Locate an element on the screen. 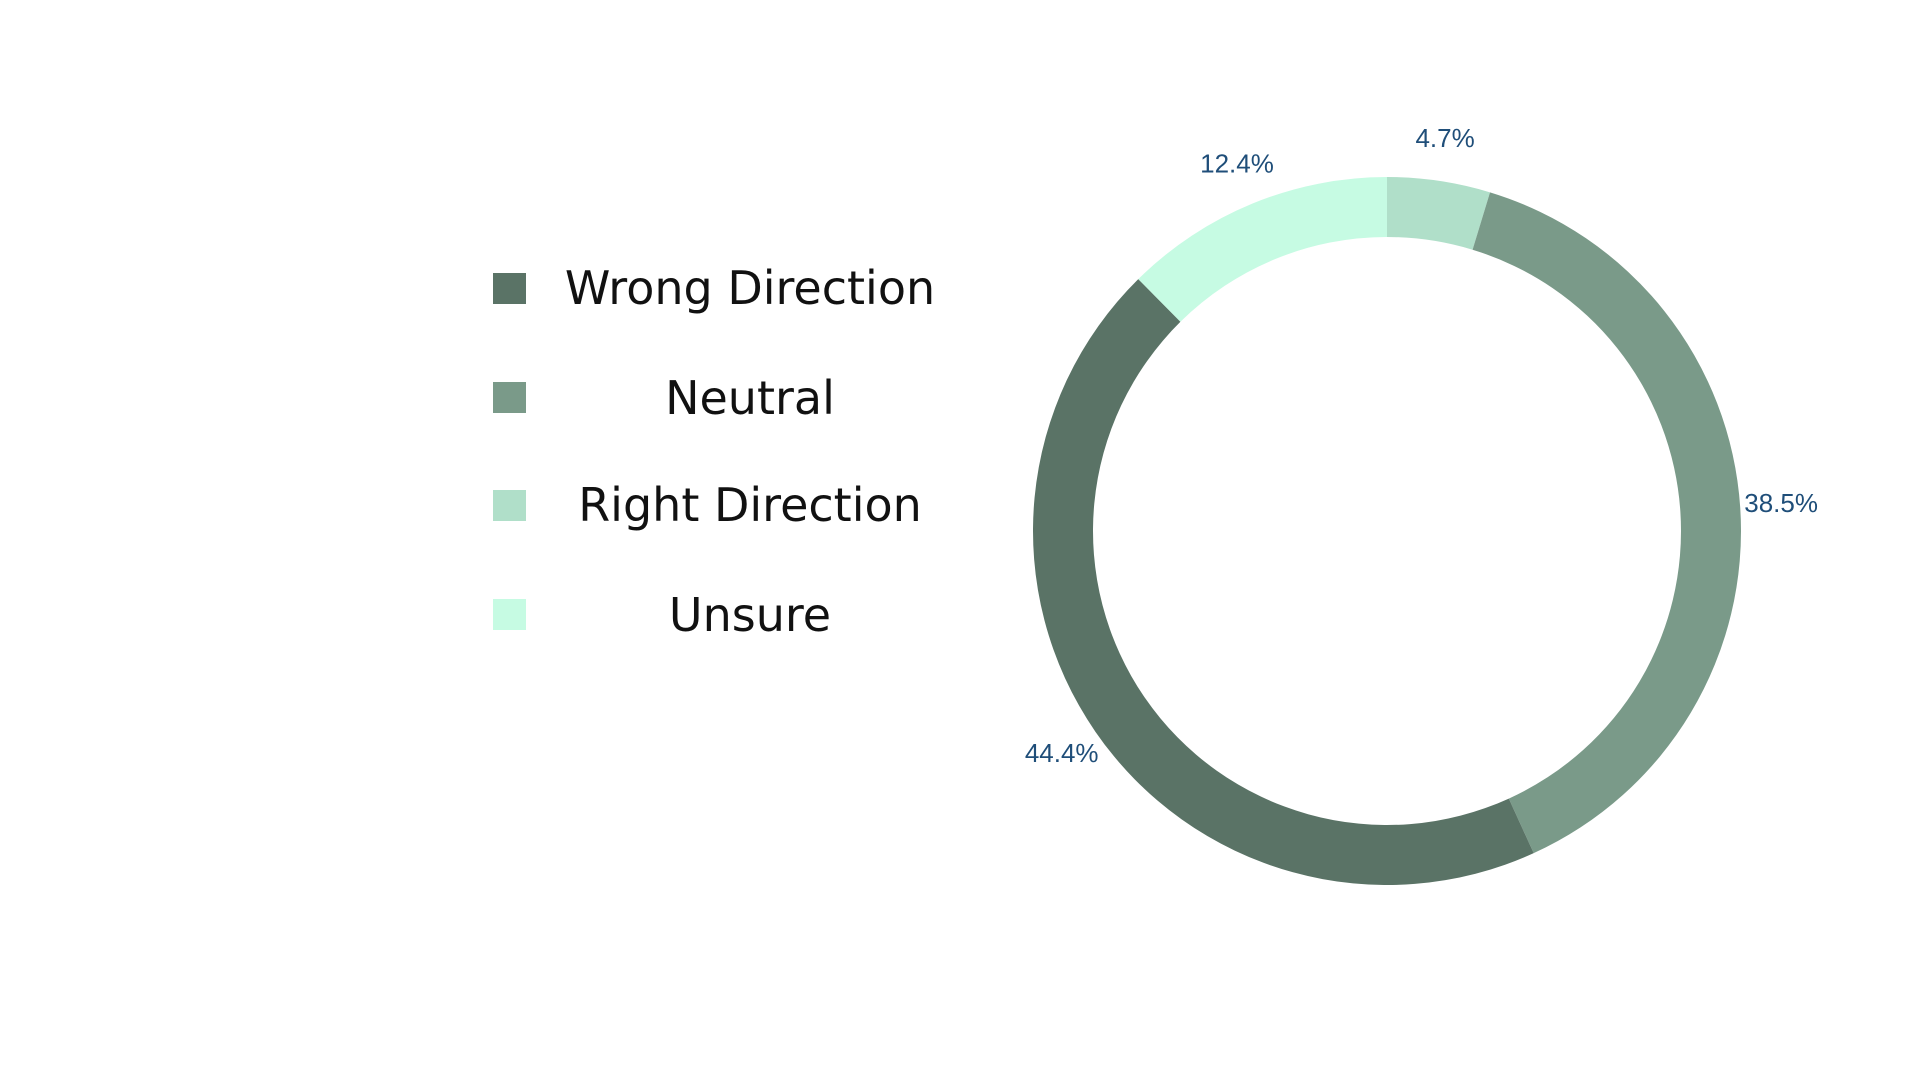 Image resolution: width=1920 pixels, height=1080 pixels. donut-slice-neutral is located at coordinates (1606, 523).